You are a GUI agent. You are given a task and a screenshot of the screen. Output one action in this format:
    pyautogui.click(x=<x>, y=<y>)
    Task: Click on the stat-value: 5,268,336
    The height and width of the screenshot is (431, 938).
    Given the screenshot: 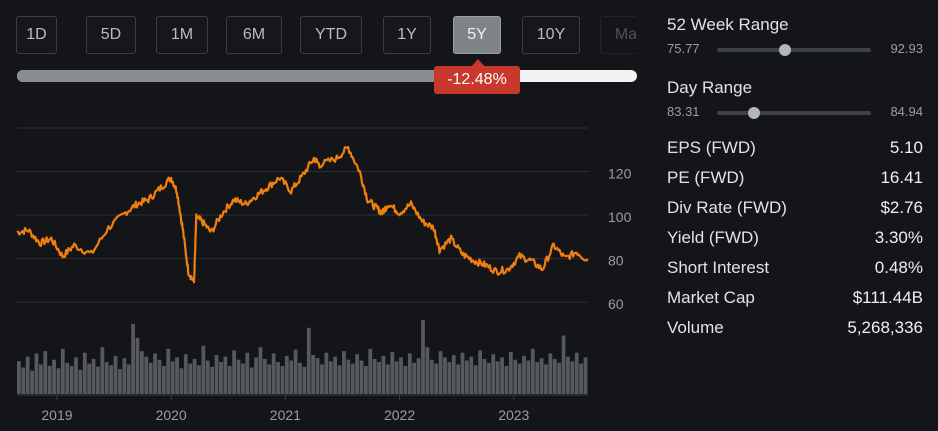 What is the action you would take?
    pyautogui.click(x=885, y=327)
    